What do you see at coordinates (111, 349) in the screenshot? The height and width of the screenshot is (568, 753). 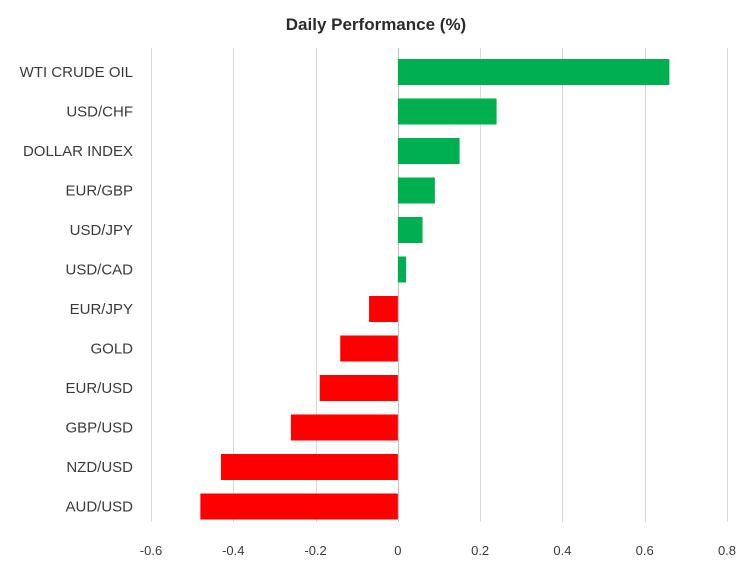 I see `category-label: GOLD` at bounding box center [111, 349].